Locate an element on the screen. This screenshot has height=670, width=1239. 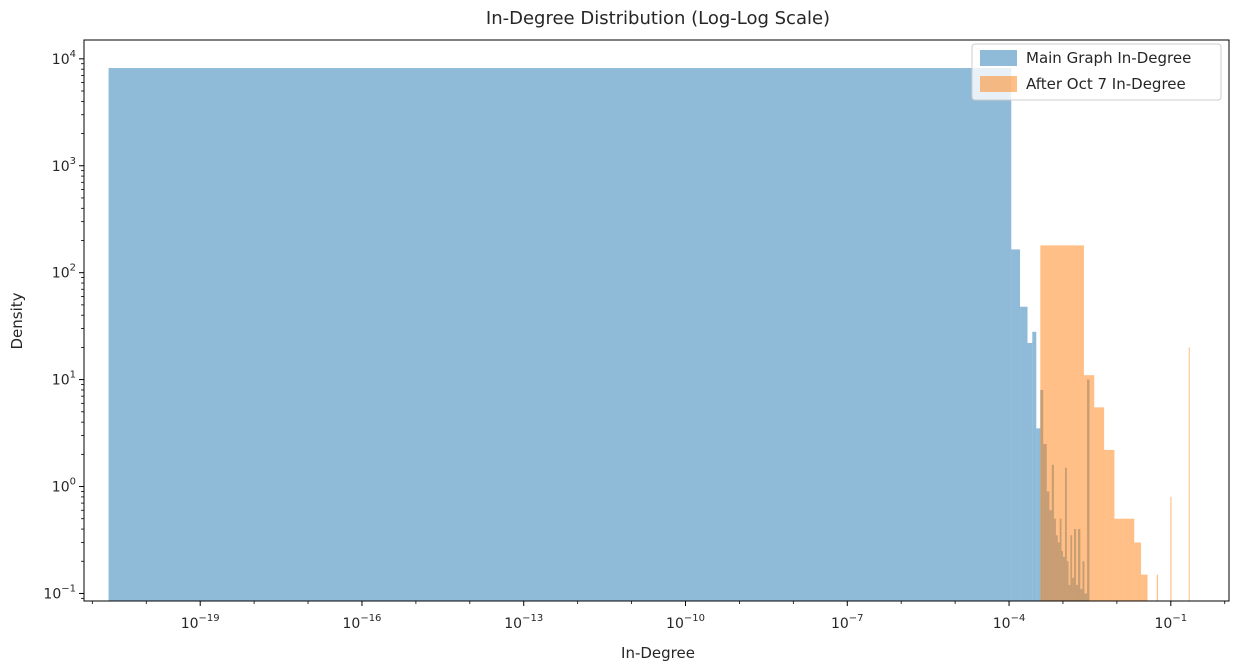
x-tick-label: 10⁻¹ is located at coordinates (1171, 622).